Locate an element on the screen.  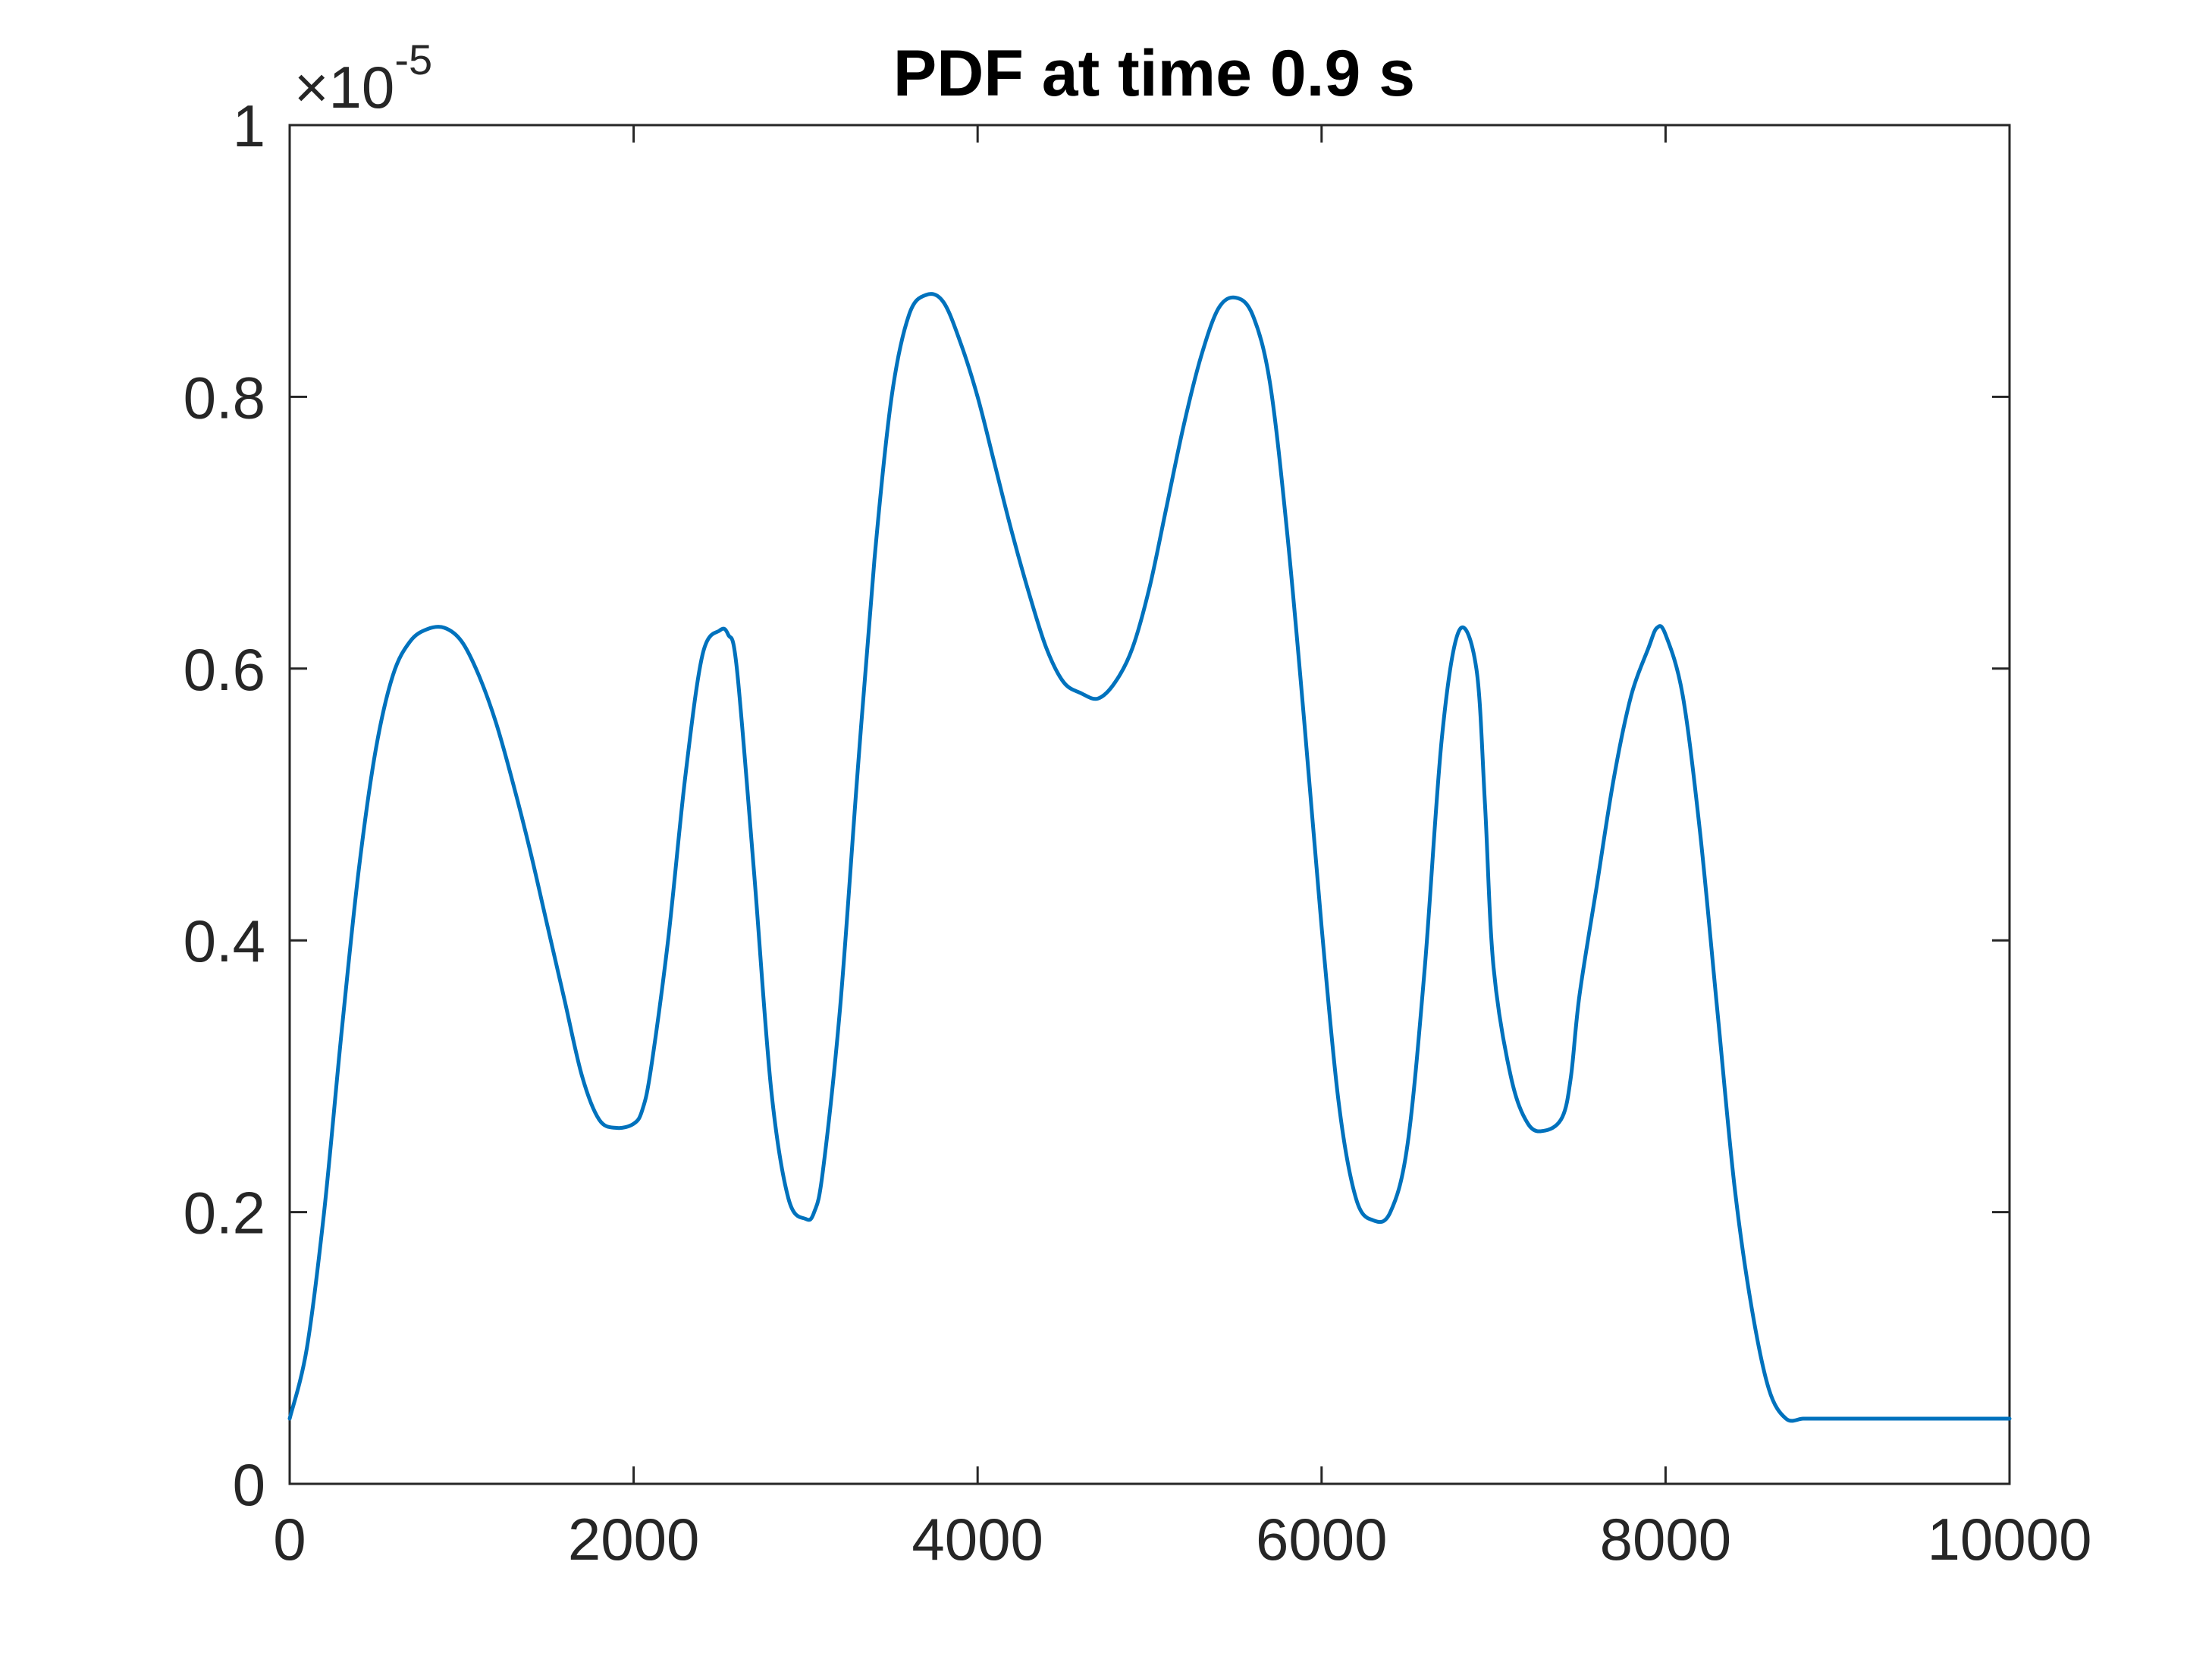
y-tick-label: 0.8 is located at coordinates (225, 397).